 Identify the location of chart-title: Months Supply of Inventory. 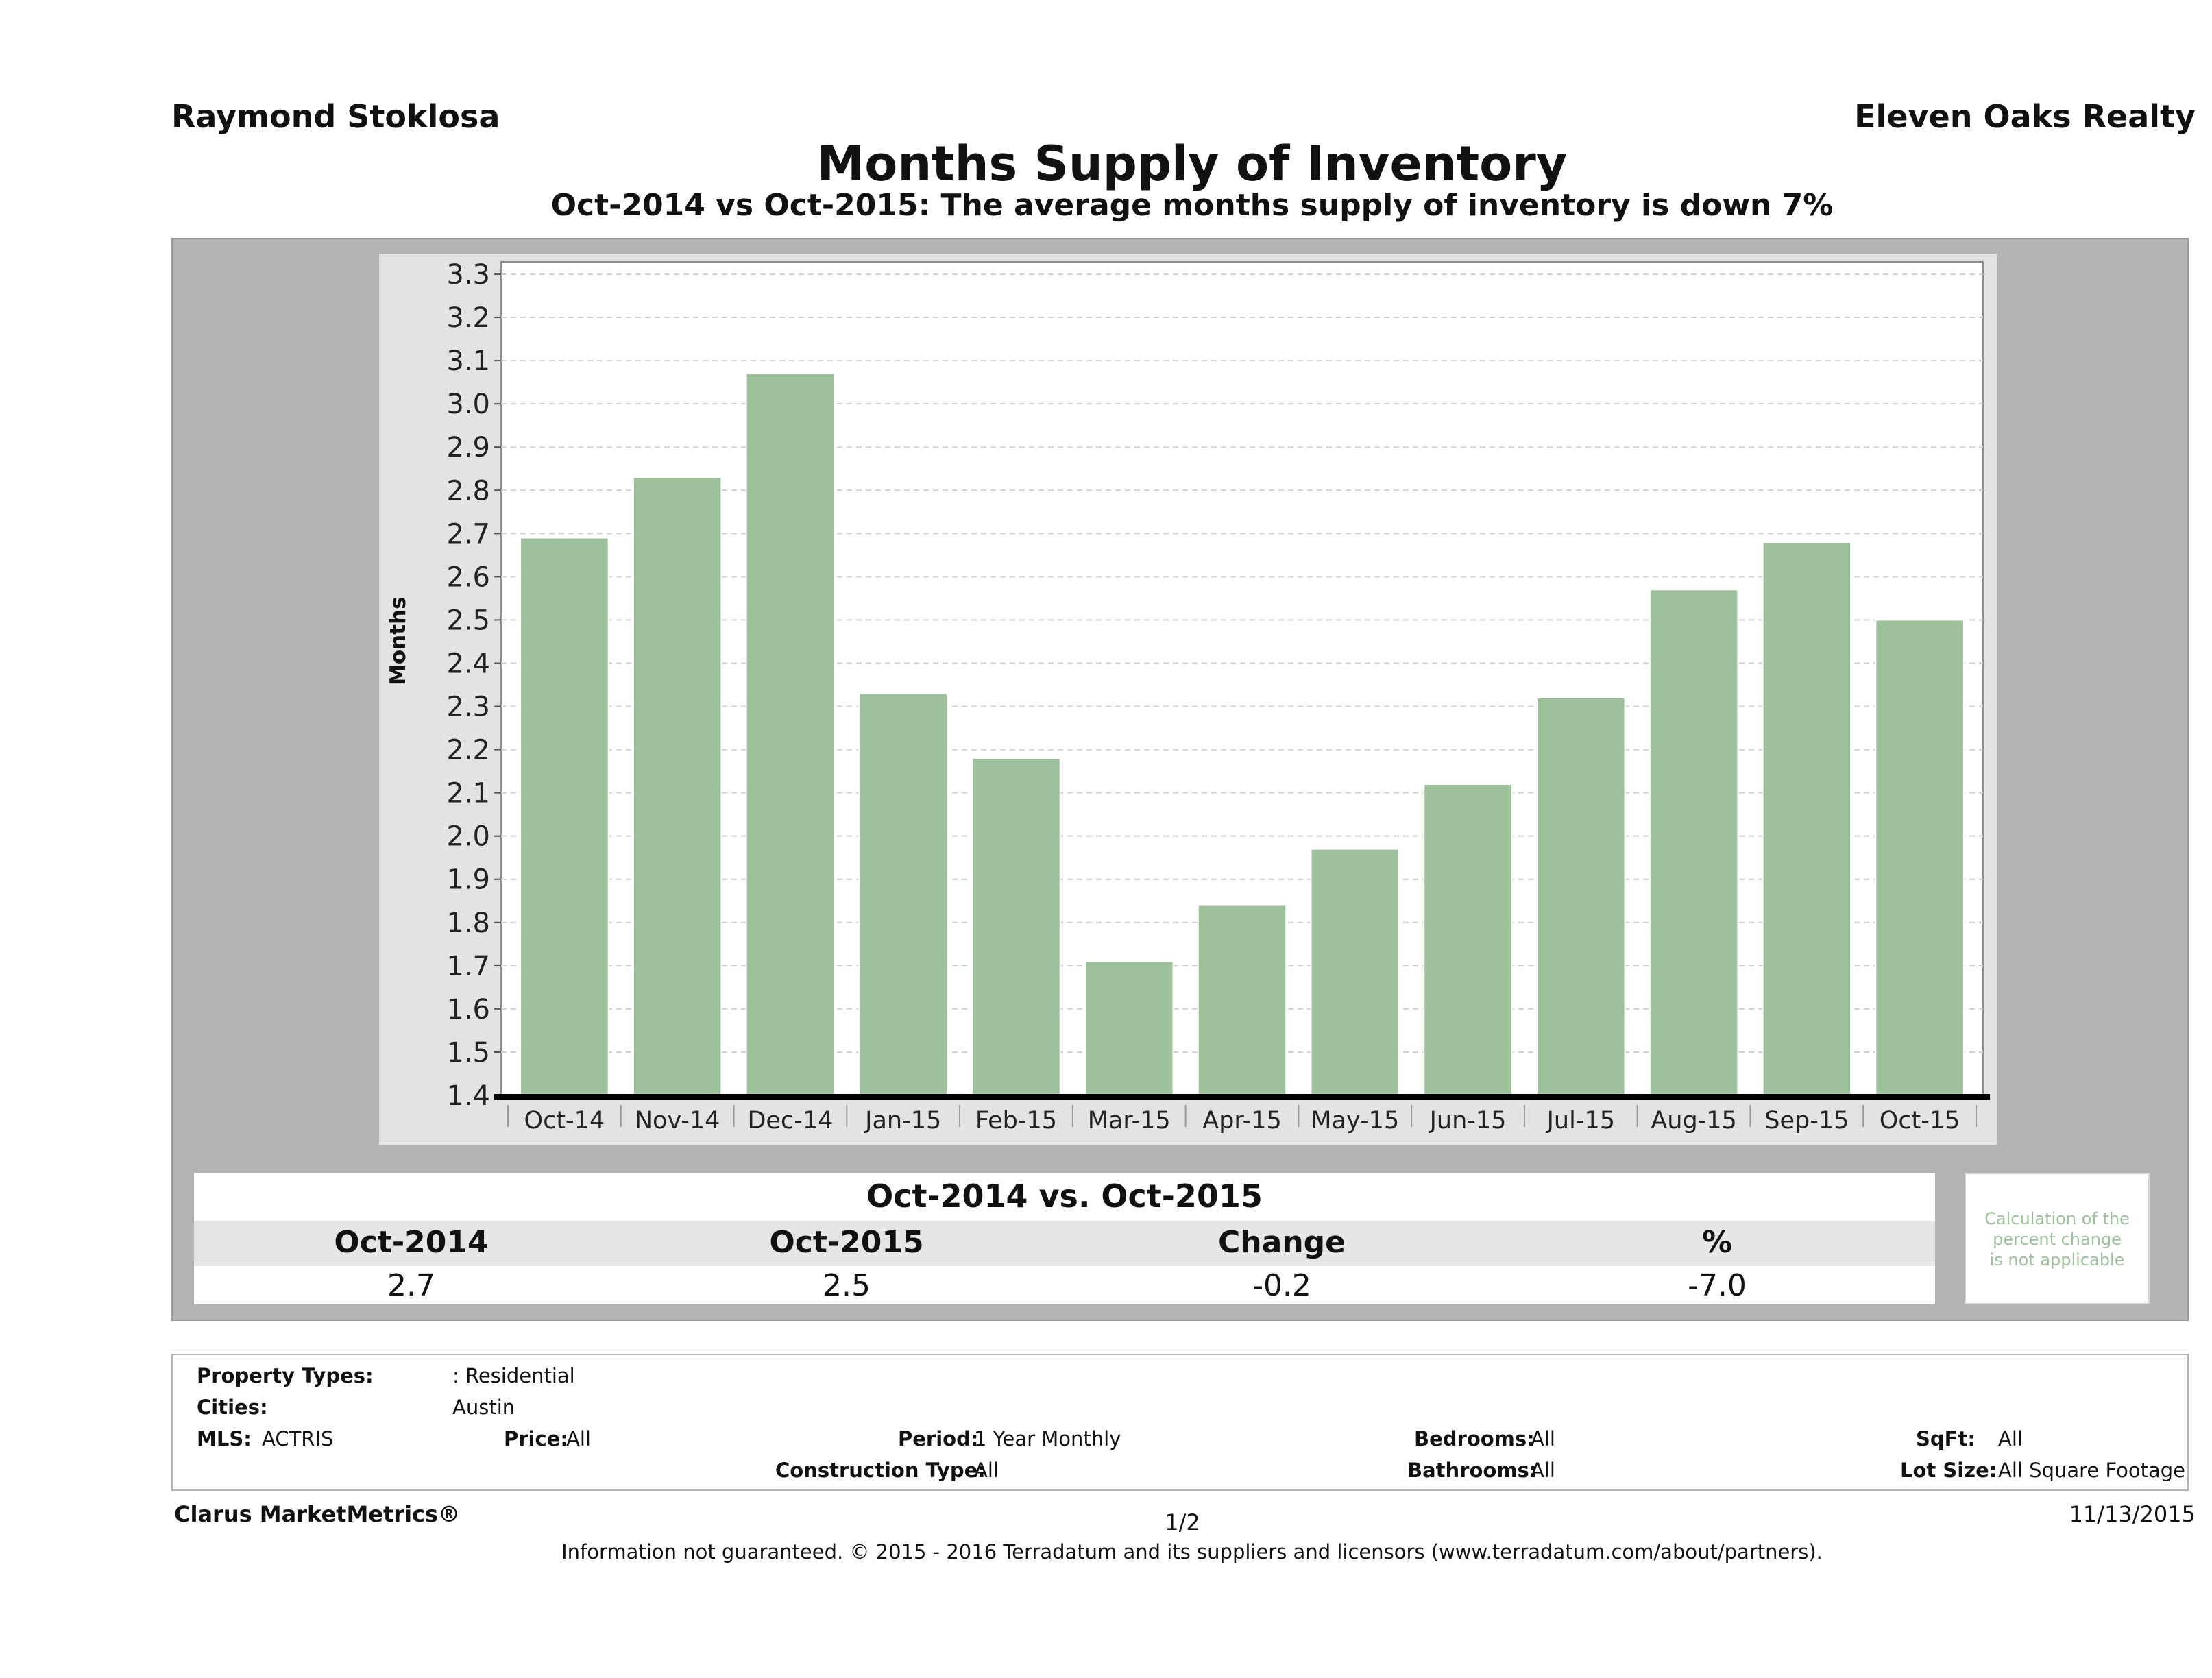
(1192, 164).